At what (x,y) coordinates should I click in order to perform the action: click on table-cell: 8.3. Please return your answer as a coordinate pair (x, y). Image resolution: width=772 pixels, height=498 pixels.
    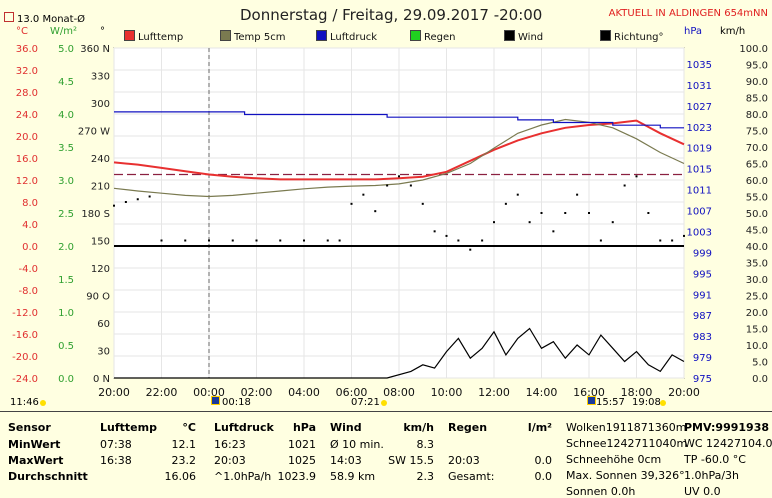
    Looking at the image, I should click on (425, 444).